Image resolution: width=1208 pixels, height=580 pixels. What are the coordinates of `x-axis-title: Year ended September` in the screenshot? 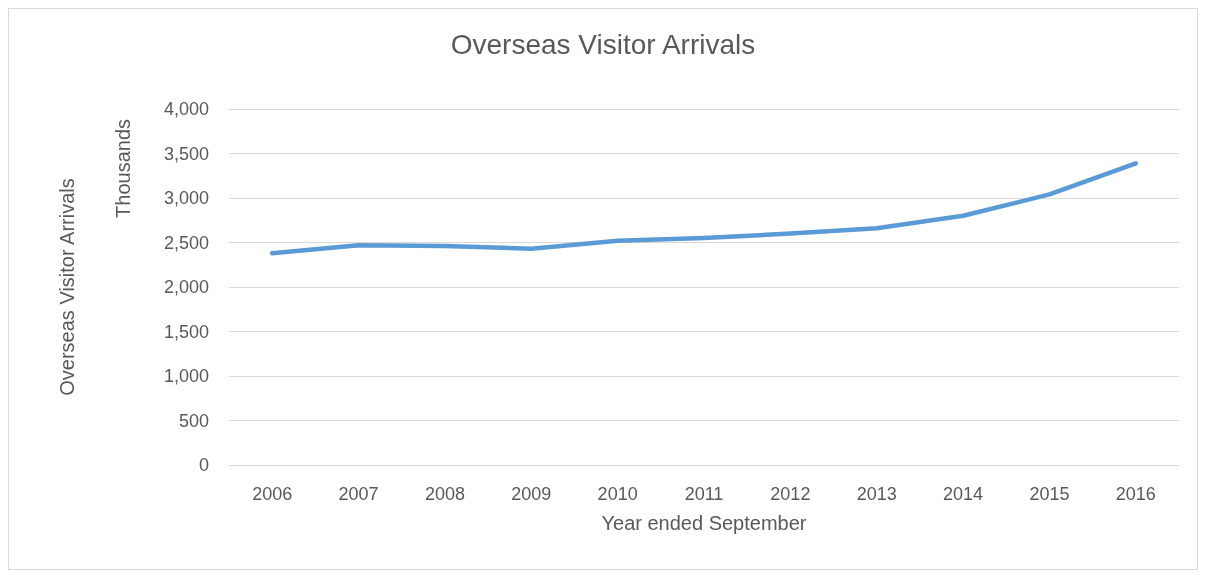 It's located at (704, 523).